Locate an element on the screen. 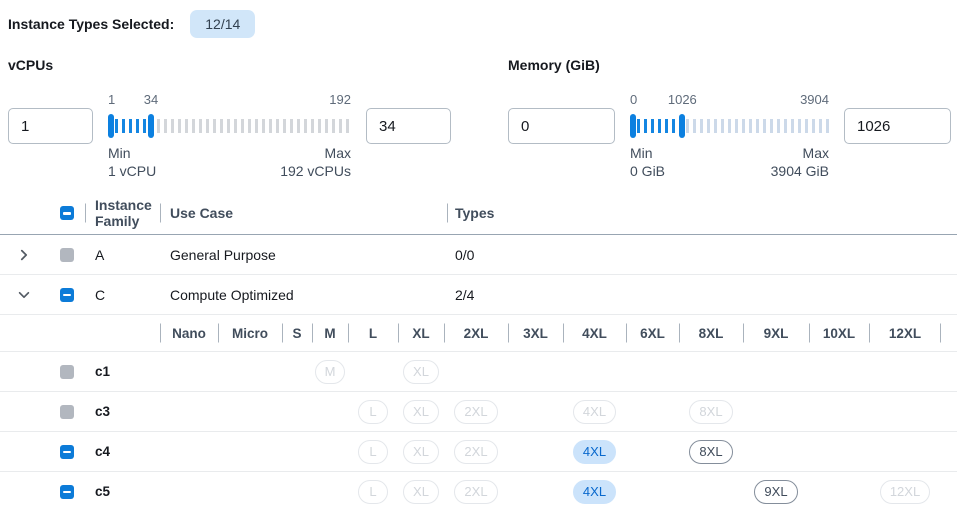  vcpus-to-input is located at coordinates (408, 126).